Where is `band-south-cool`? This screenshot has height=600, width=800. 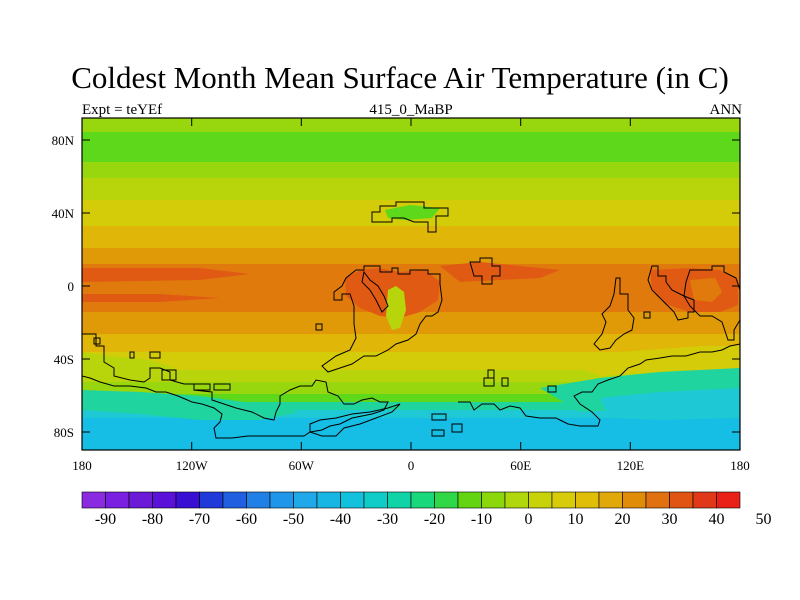
band-south-cool is located at coordinates (411, 398).